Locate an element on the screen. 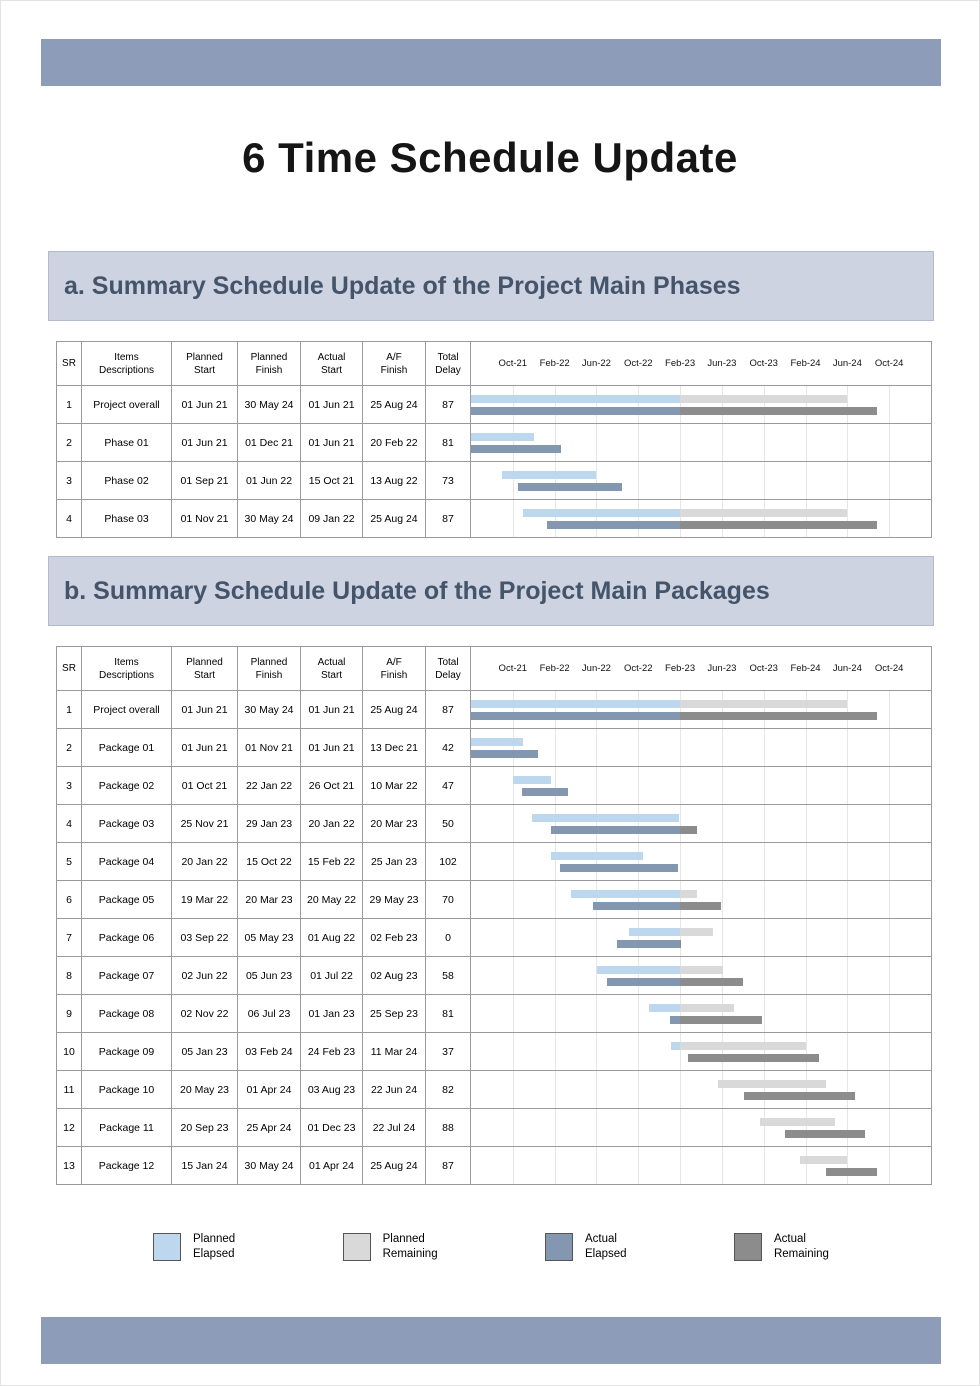 The width and height of the screenshot is (980, 1386). delay-cell: 37 is located at coordinates (448, 1051).